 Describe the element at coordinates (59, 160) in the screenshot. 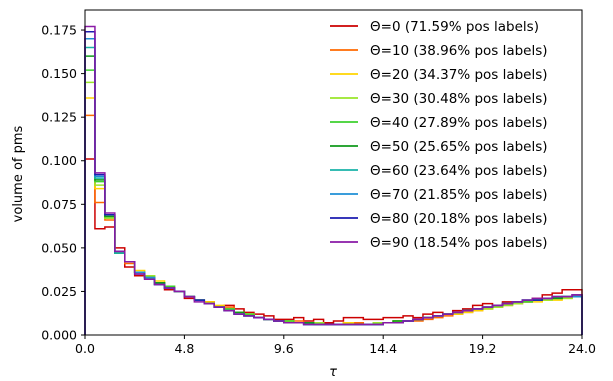

I see `y-tick-label: 0.100` at that location.